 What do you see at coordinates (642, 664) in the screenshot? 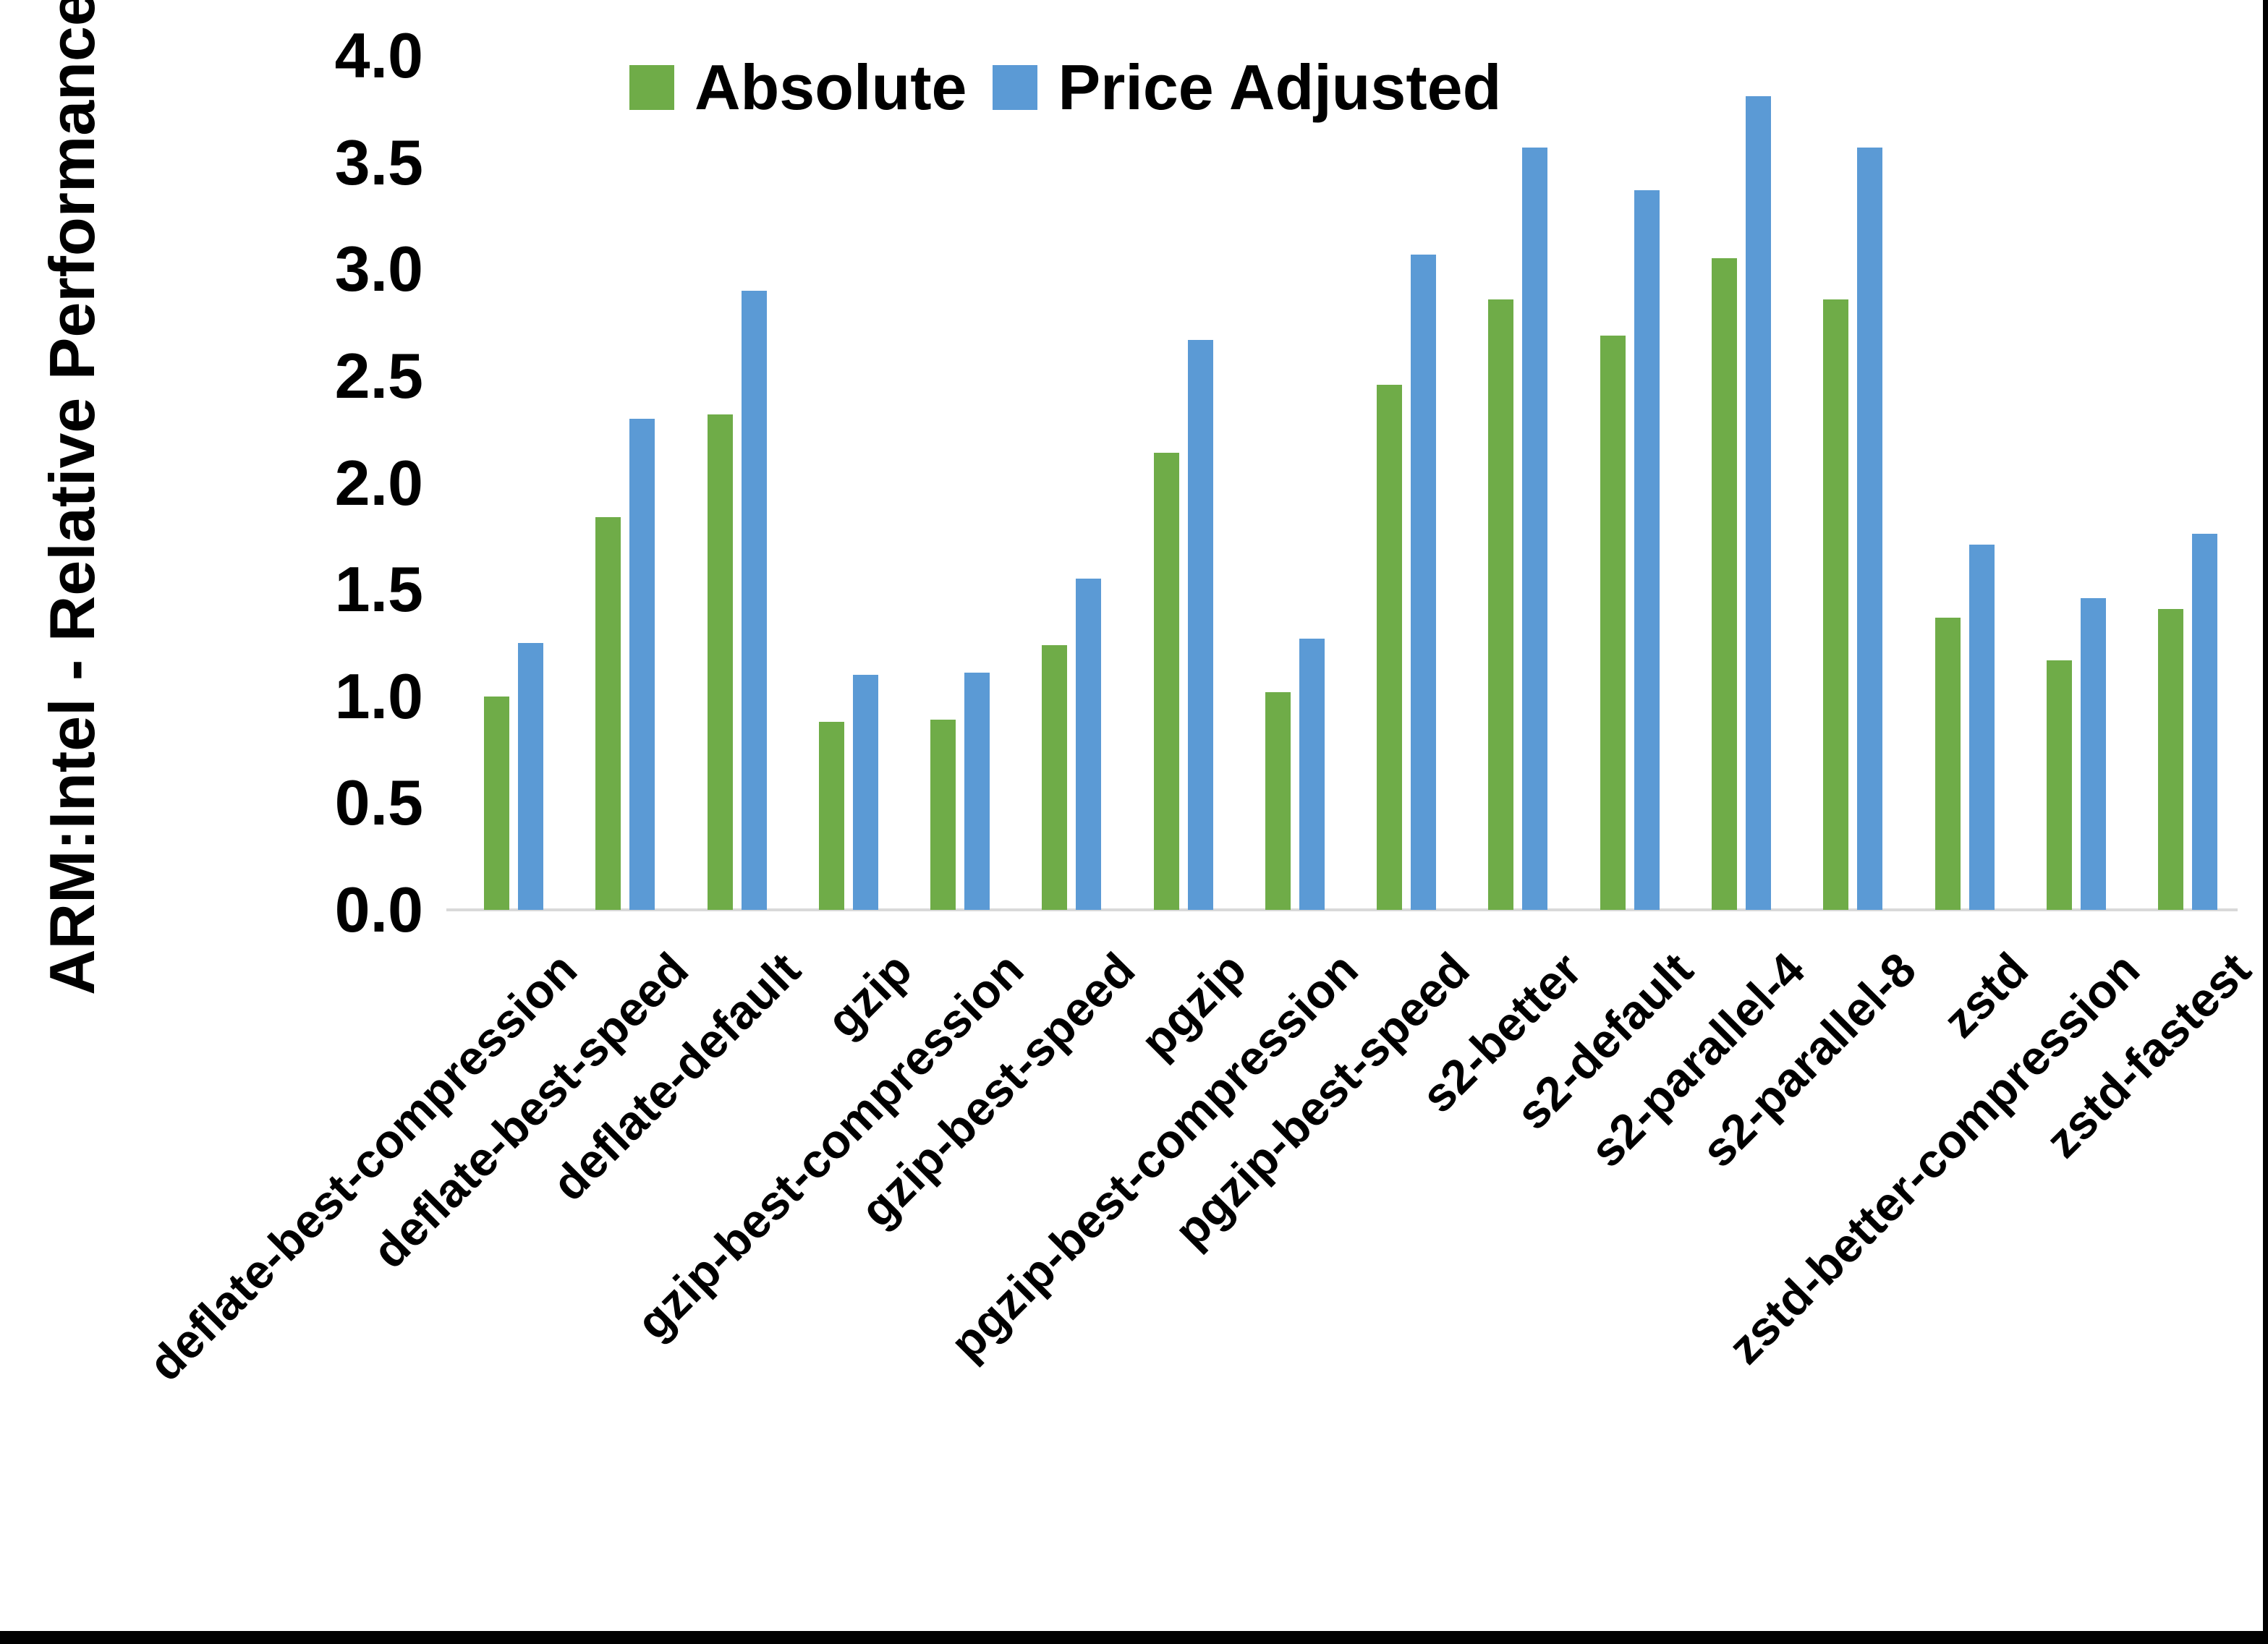
I see `bar-price-adjusted-deflate-best-speed` at bounding box center [642, 664].